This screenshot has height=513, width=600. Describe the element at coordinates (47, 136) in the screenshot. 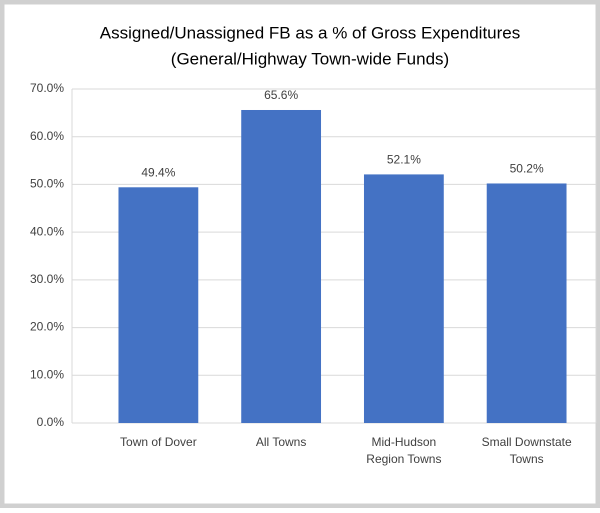

I see `y-tick-label: 60.0%` at that location.